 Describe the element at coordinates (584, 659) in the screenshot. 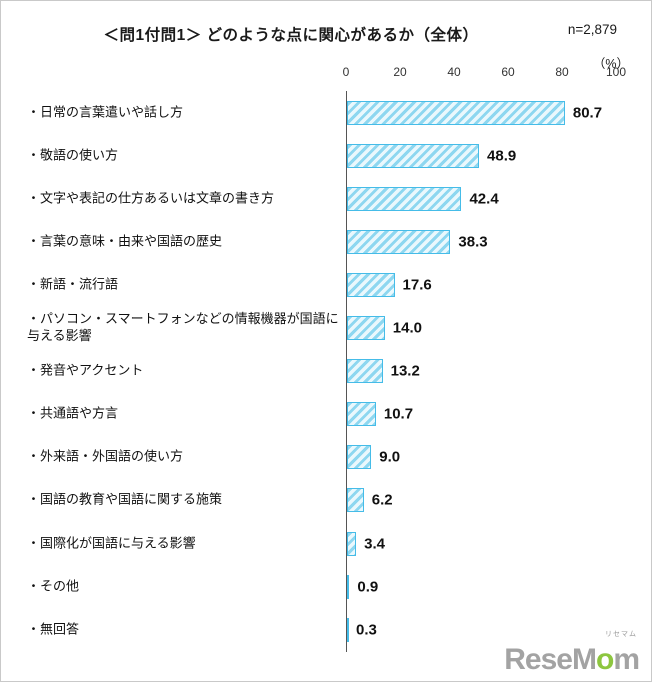

I see `logo-part-gray2: M` at that location.